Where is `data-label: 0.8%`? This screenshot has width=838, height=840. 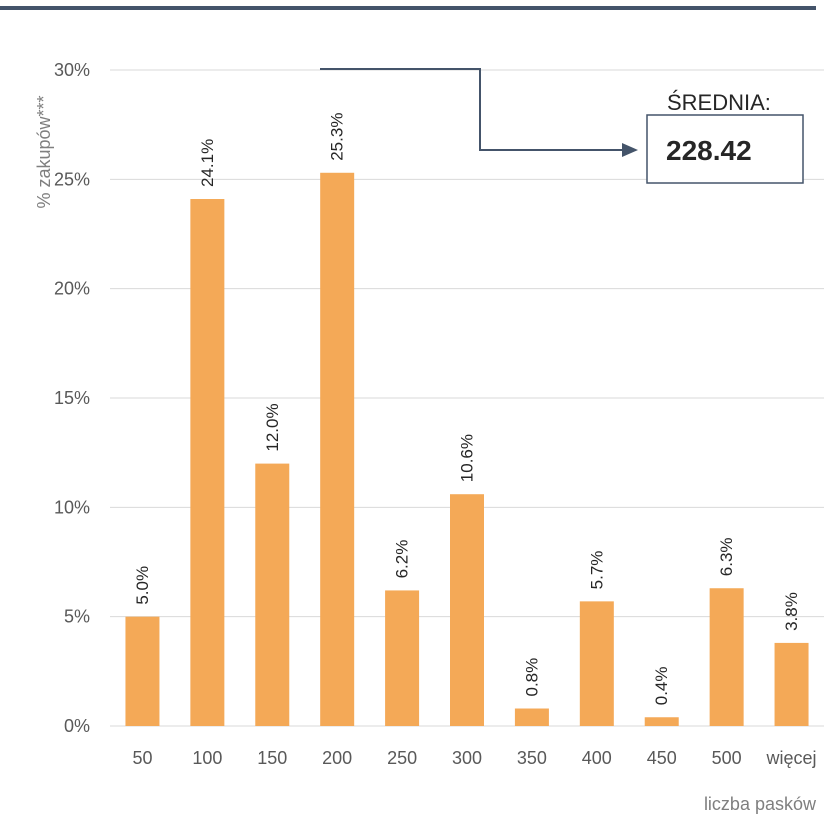 data-label: 0.8% is located at coordinates (531, 677).